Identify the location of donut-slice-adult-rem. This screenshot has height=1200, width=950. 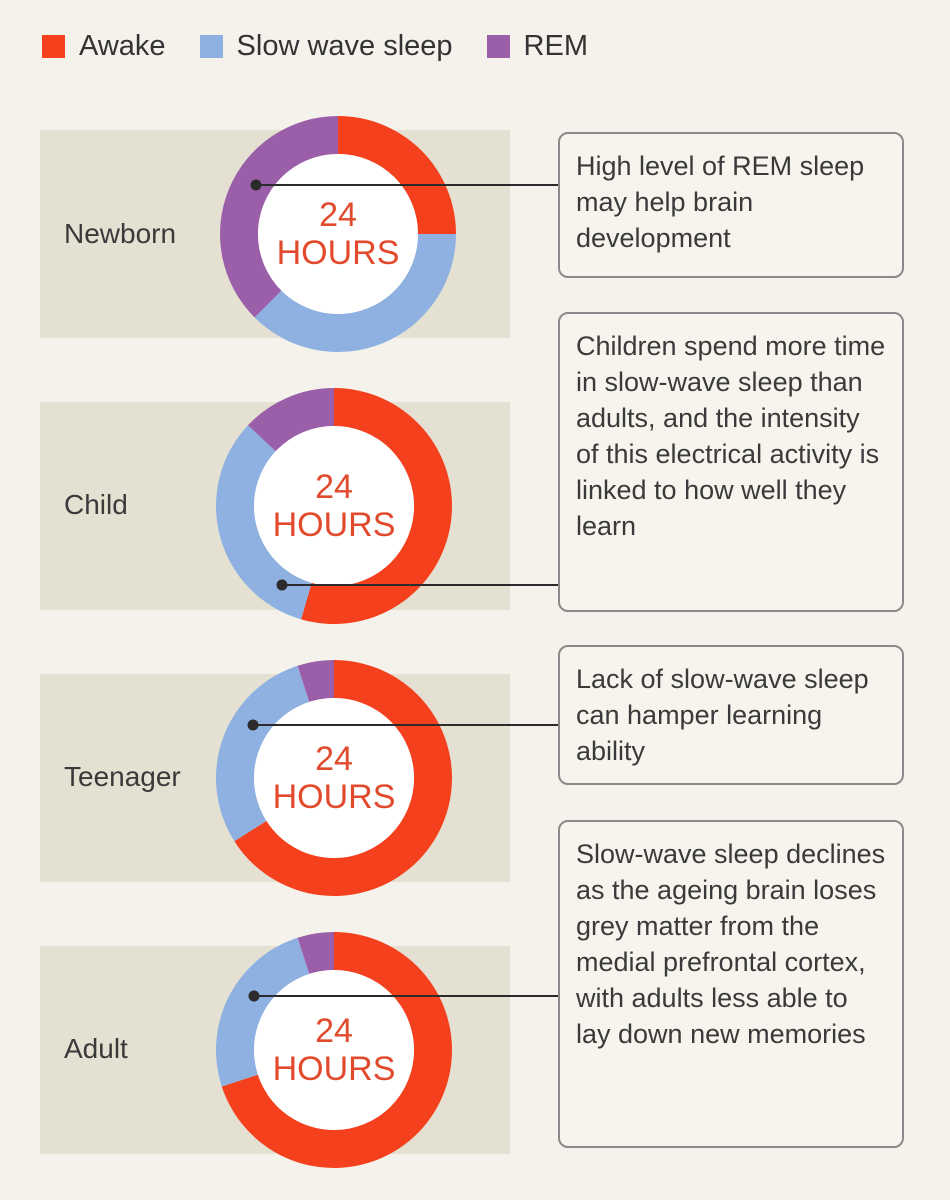
(315, 953).